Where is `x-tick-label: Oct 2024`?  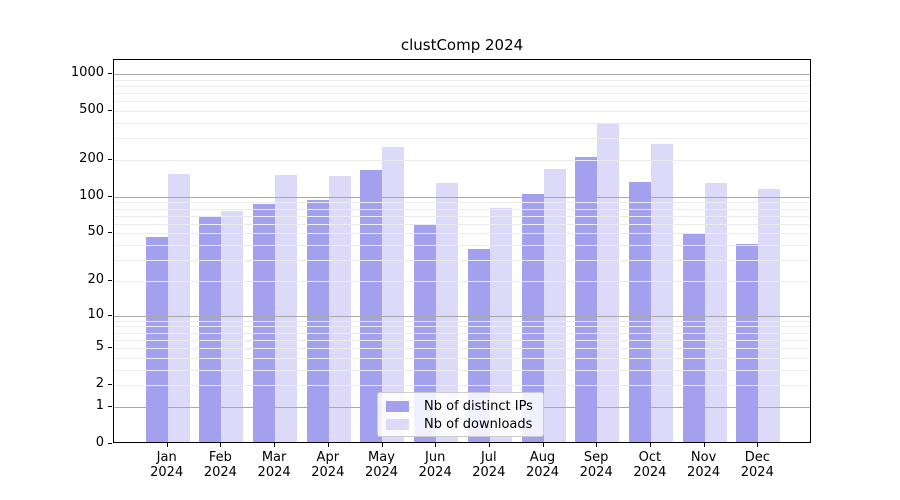 x-tick-label: Oct 2024 is located at coordinates (650, 465).